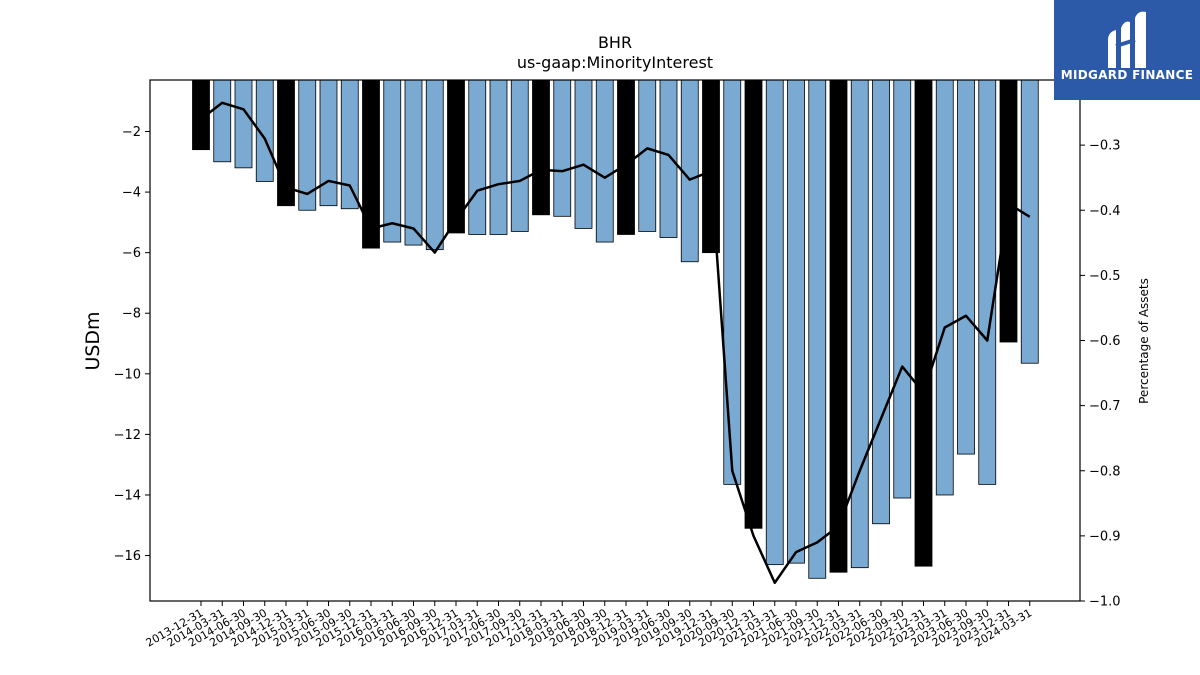 The width and height of the screenshot is (1200, 675). What do you see at coordinates (1105, 146) in the screenshot?
I see `y2-tick-label: −0.3` at bounding box center [1105, 146].